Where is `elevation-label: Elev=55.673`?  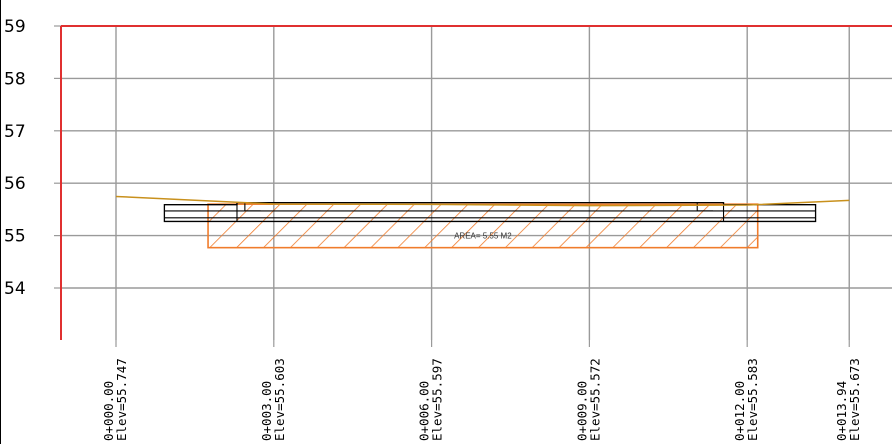 elevation-label: Elev=55.673 is located at coordinates (854, 399).